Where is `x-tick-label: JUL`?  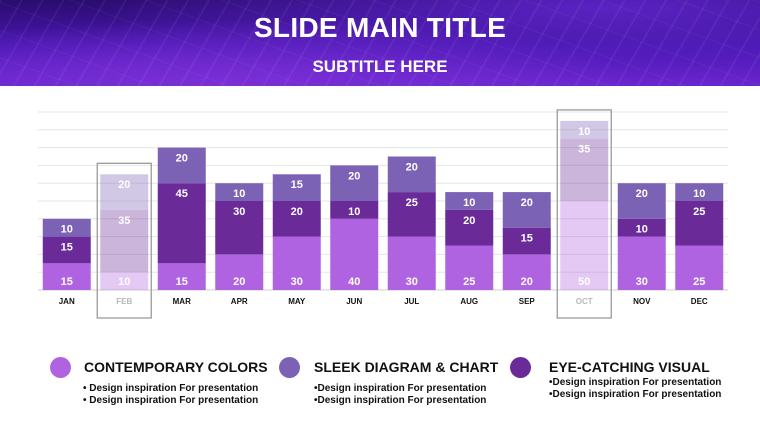 x-tick-label: JUL is located at coordinates (411, 301).